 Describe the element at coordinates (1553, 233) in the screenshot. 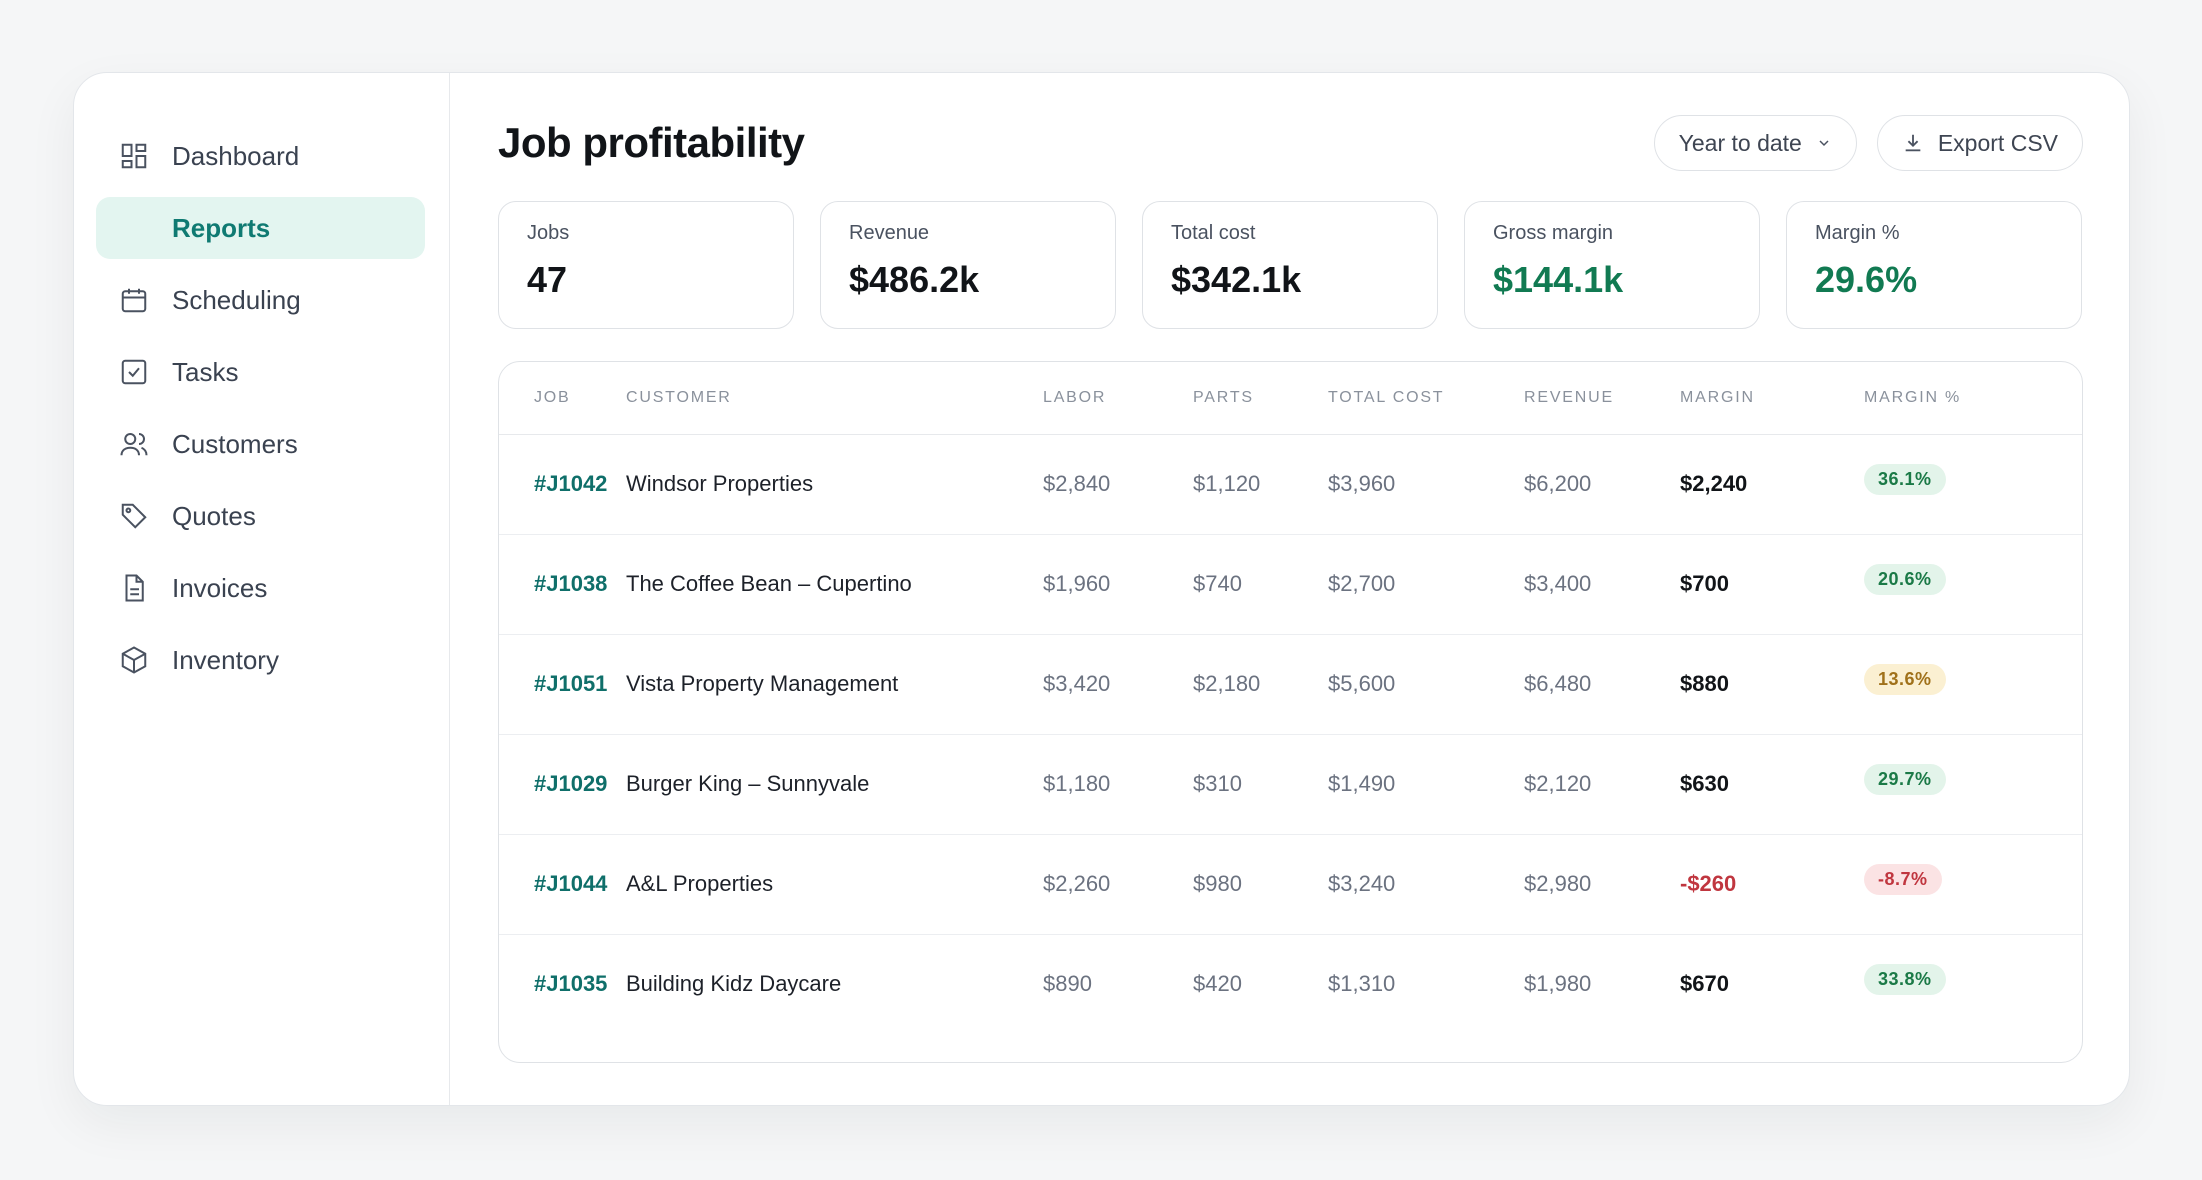

I see `kpi-label: Gross margin` at that location.